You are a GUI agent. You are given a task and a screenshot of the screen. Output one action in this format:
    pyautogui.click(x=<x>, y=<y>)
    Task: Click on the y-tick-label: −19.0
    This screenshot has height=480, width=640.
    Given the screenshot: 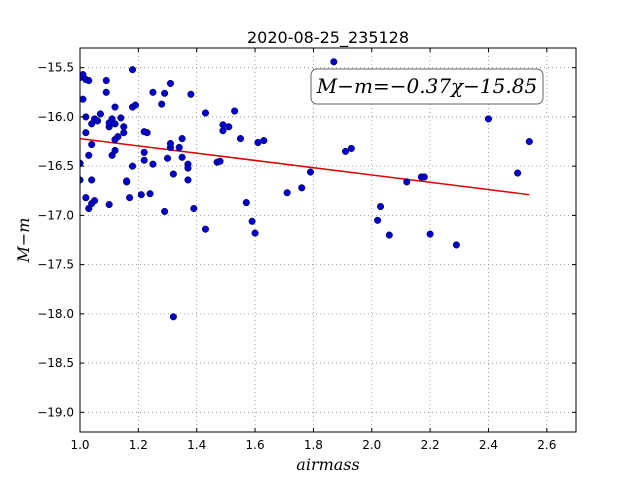 What is the action you would take?
    pyautogui.click(x=55, y=412)
    